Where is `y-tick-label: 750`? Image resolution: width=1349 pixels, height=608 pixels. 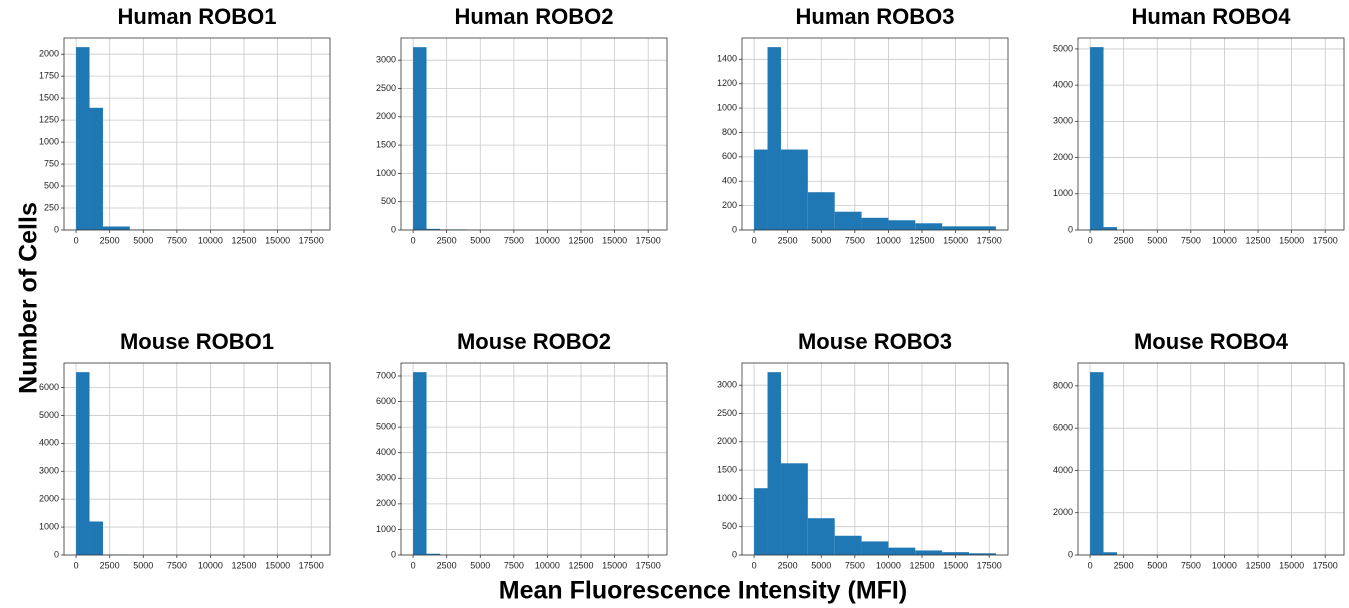
y-tick-label: 750 is located at coordinates (51, 163).